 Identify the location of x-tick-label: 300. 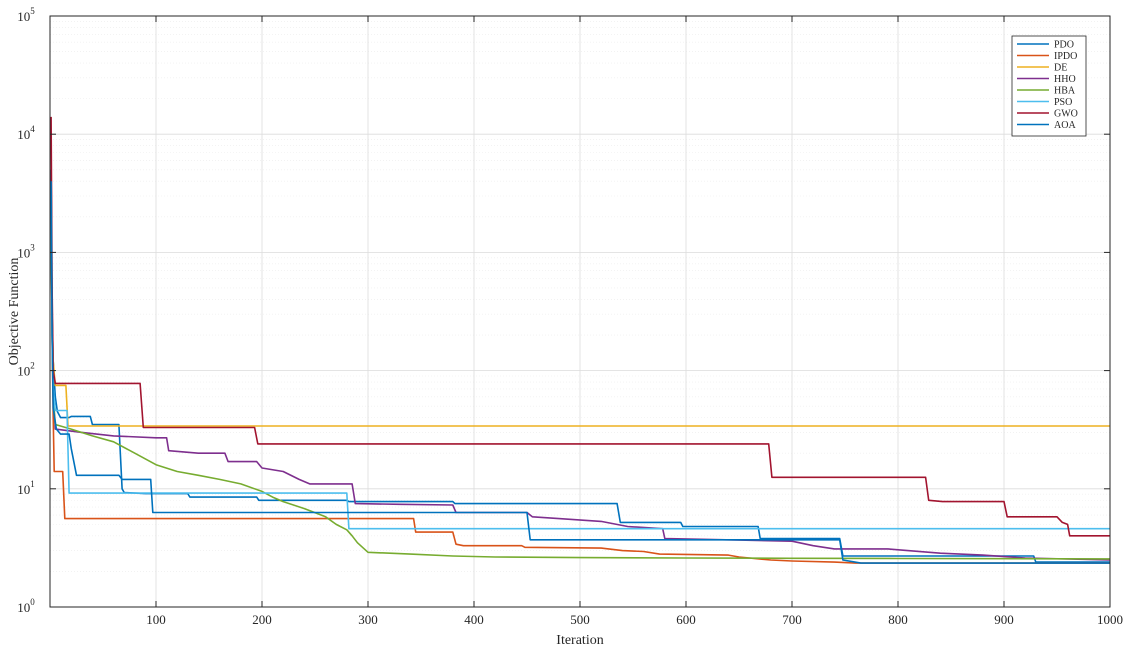
(368, 619).